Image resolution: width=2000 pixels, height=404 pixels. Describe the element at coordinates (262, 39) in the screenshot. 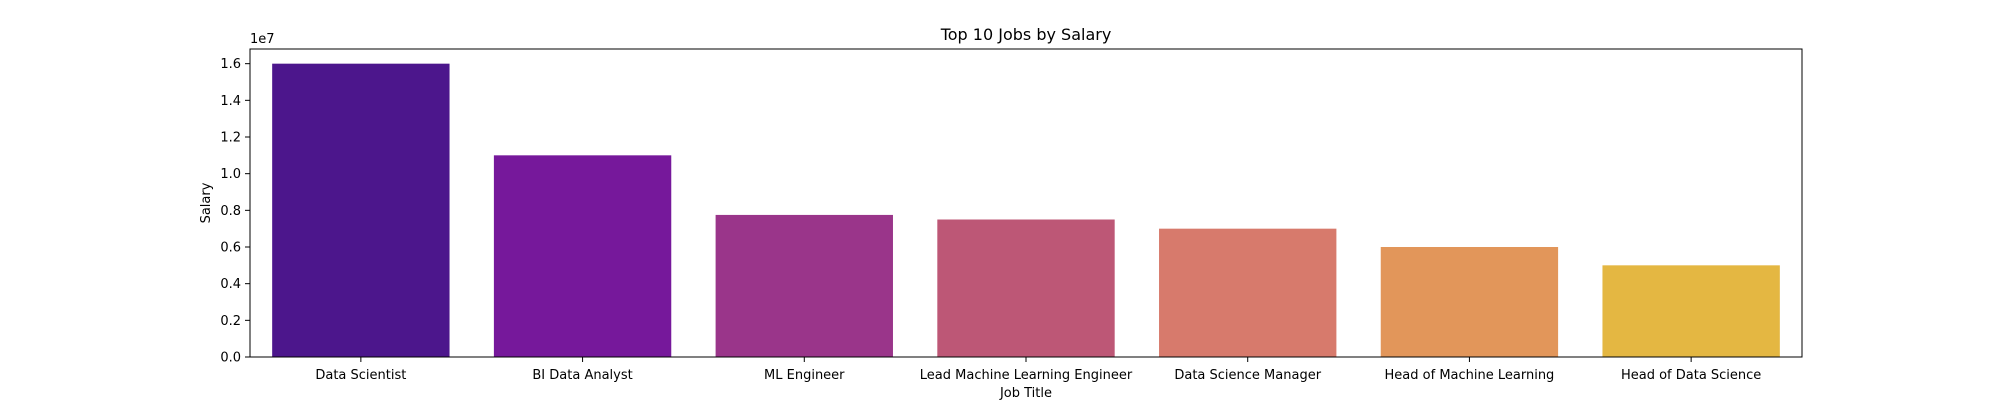

I see `y-axis-scale-label: 1e7` at that location.